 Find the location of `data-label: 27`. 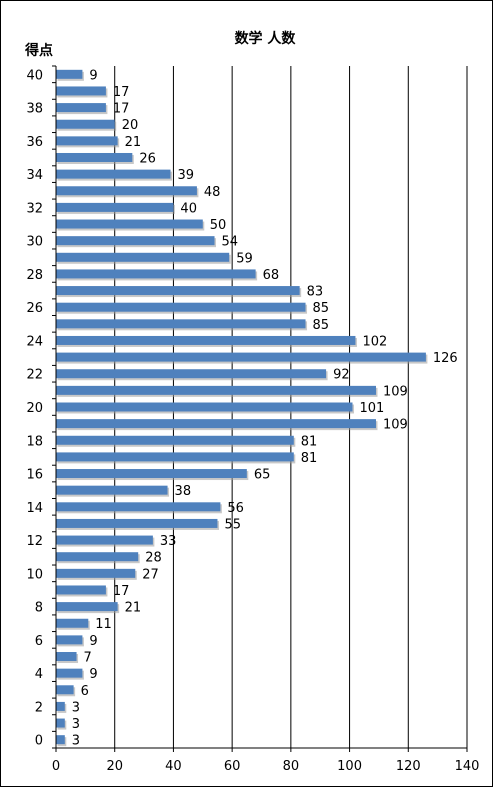

data-label: 27 is located at coordinates (150, 574).